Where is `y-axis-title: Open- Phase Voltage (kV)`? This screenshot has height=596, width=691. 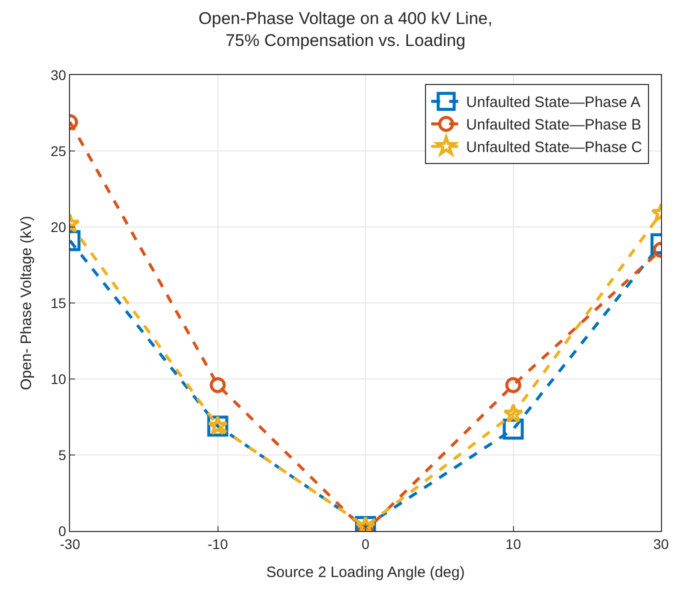
y-axis-title: Open- Phase Voltage (kV) is located at coordinates (26, 303).